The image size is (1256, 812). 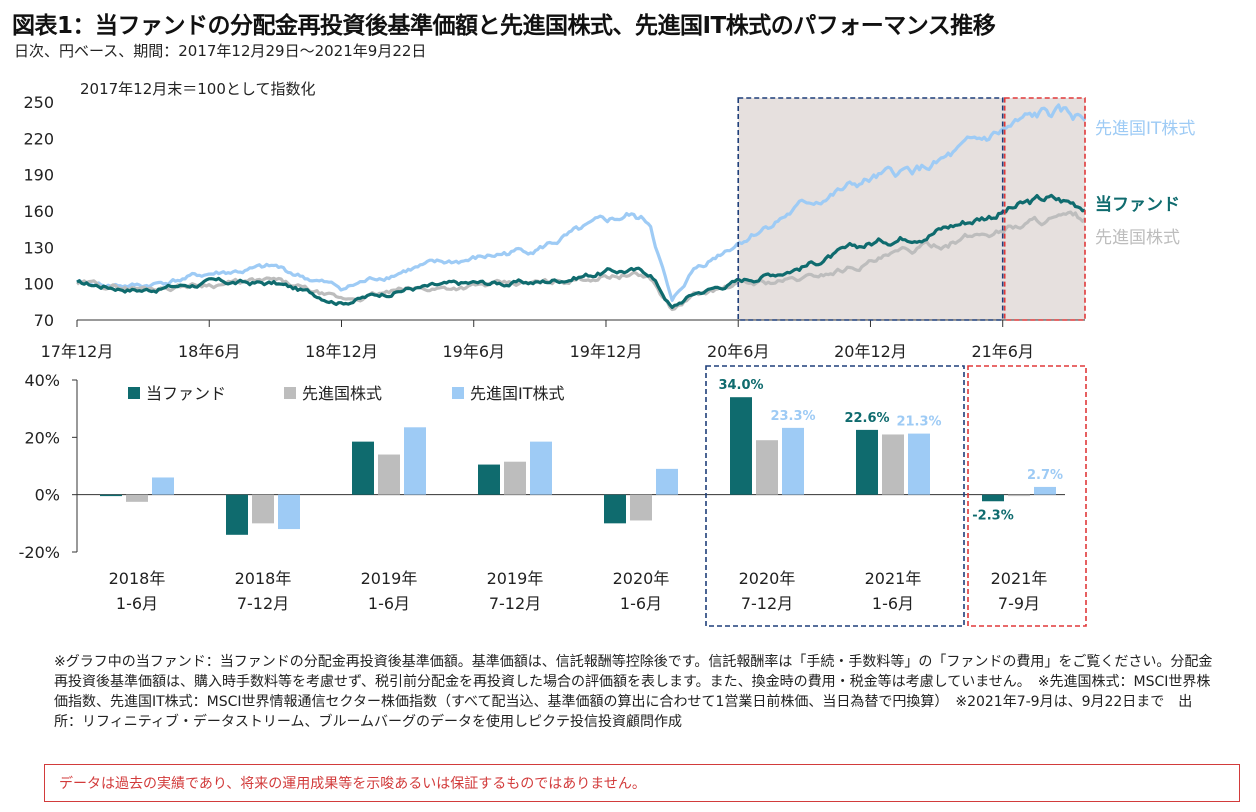 What do you see at coordinates (1145, 129) in the screenshot?
I see `series-end-label: 先進国IT株式` at bounding box center [1145, 129].